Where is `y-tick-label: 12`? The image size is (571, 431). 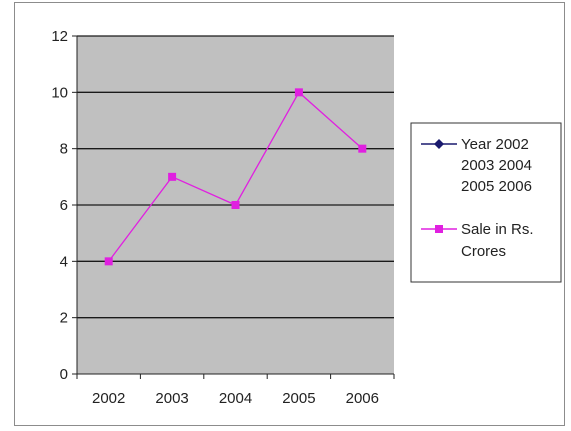
y-tick-label: 12 is located at coordinates (59, 36).